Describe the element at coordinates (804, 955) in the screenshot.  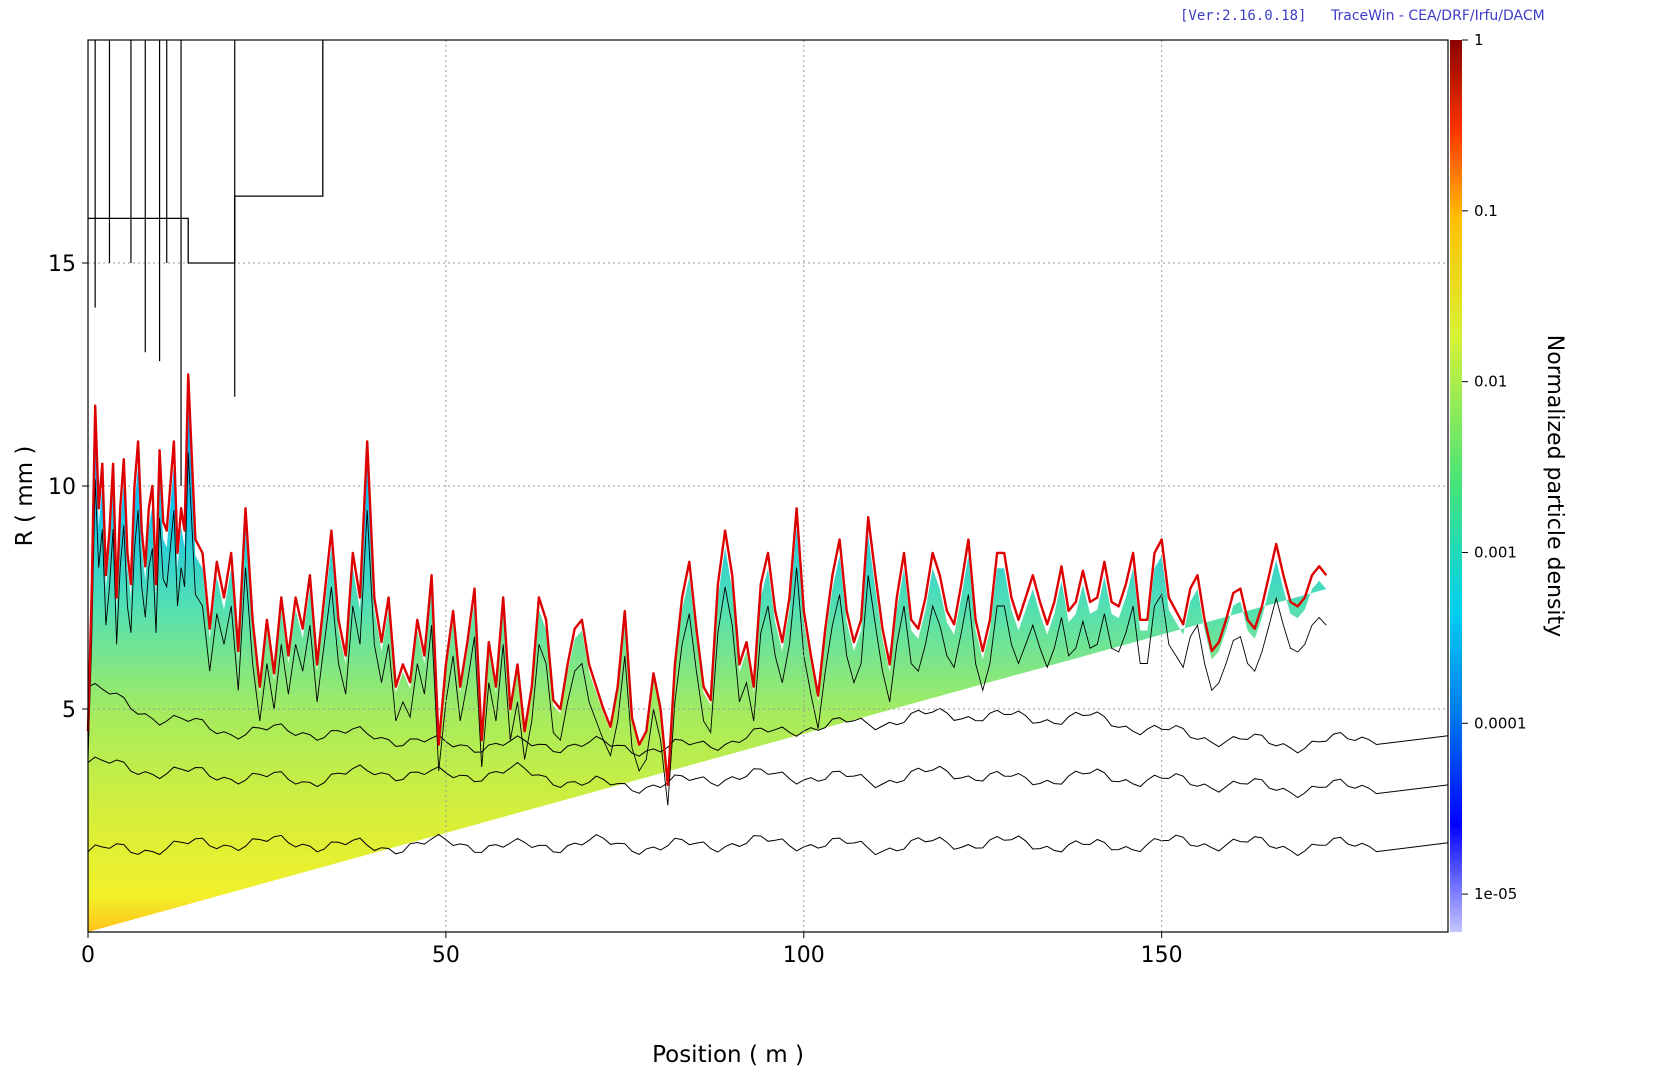
I see `x-tick-label: 100` at that location.